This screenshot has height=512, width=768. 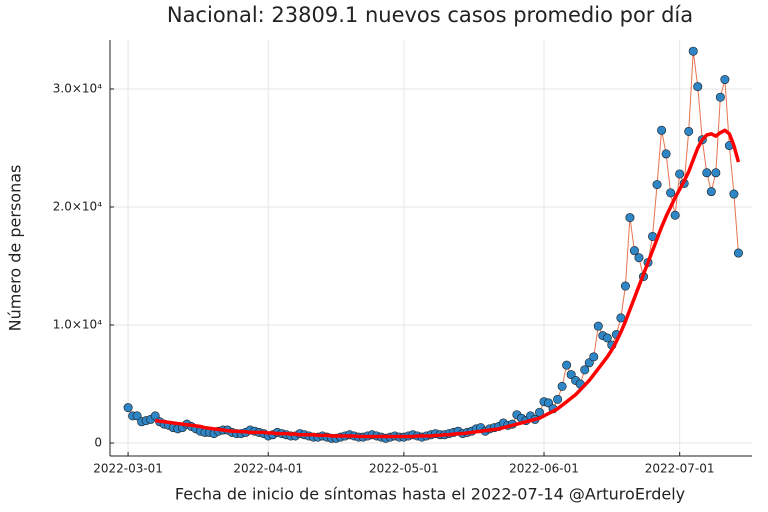 I want to click on x-tick-label: 2022-07-01, so click(x=680, y=469).